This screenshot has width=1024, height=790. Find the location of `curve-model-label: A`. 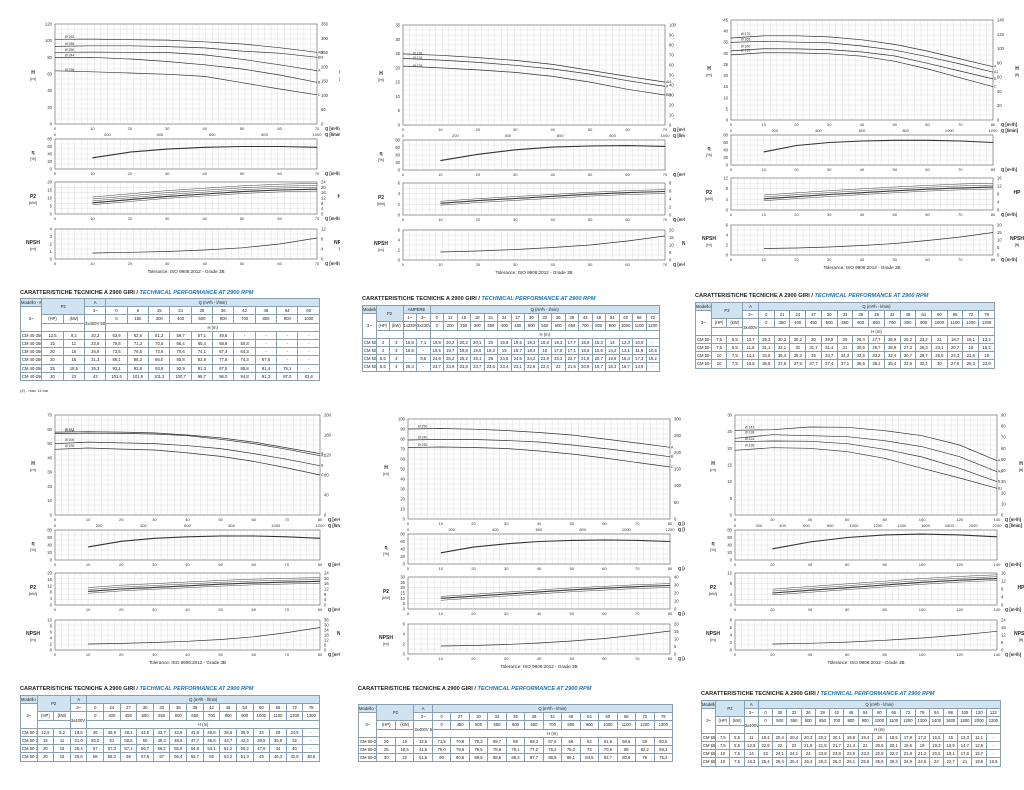

curve-model-label: A is located at coordinates (322, 454).